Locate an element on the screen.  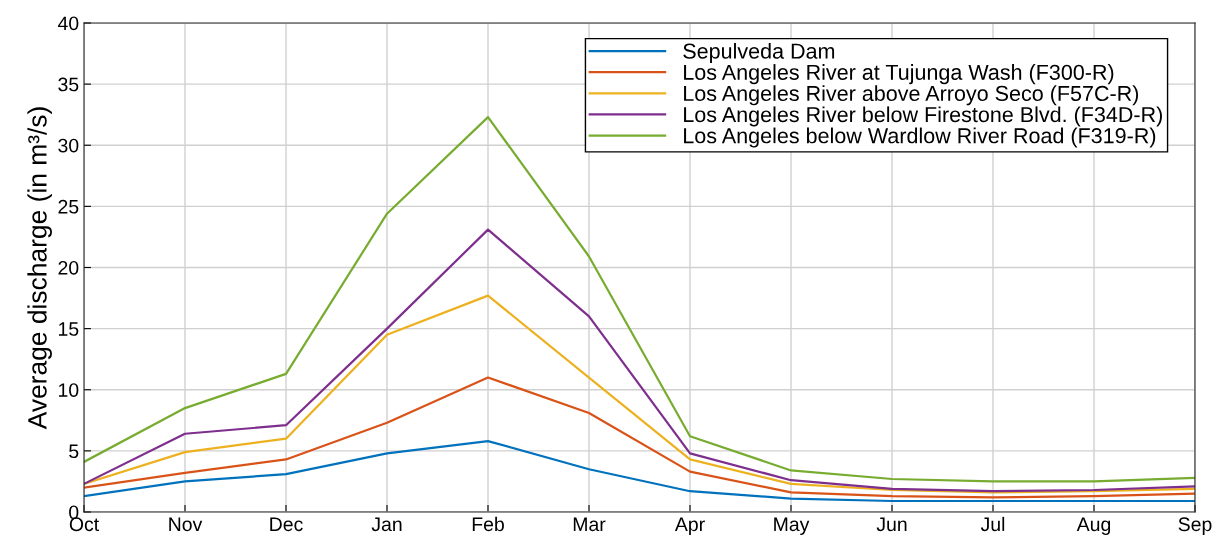
x-tick-label: May is located at coordinates (792, 526).